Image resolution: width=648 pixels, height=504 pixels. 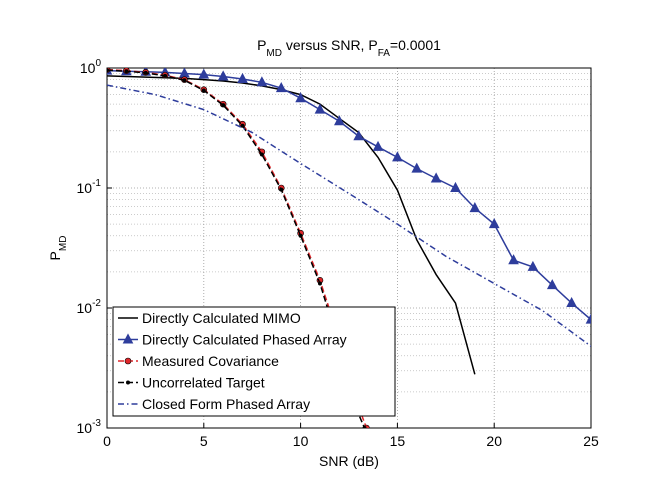 What do you see at coordinates (89, 307) in the screenshot?
I see `y-tick-label: 10⁻²` at bounding box center [89, 307].